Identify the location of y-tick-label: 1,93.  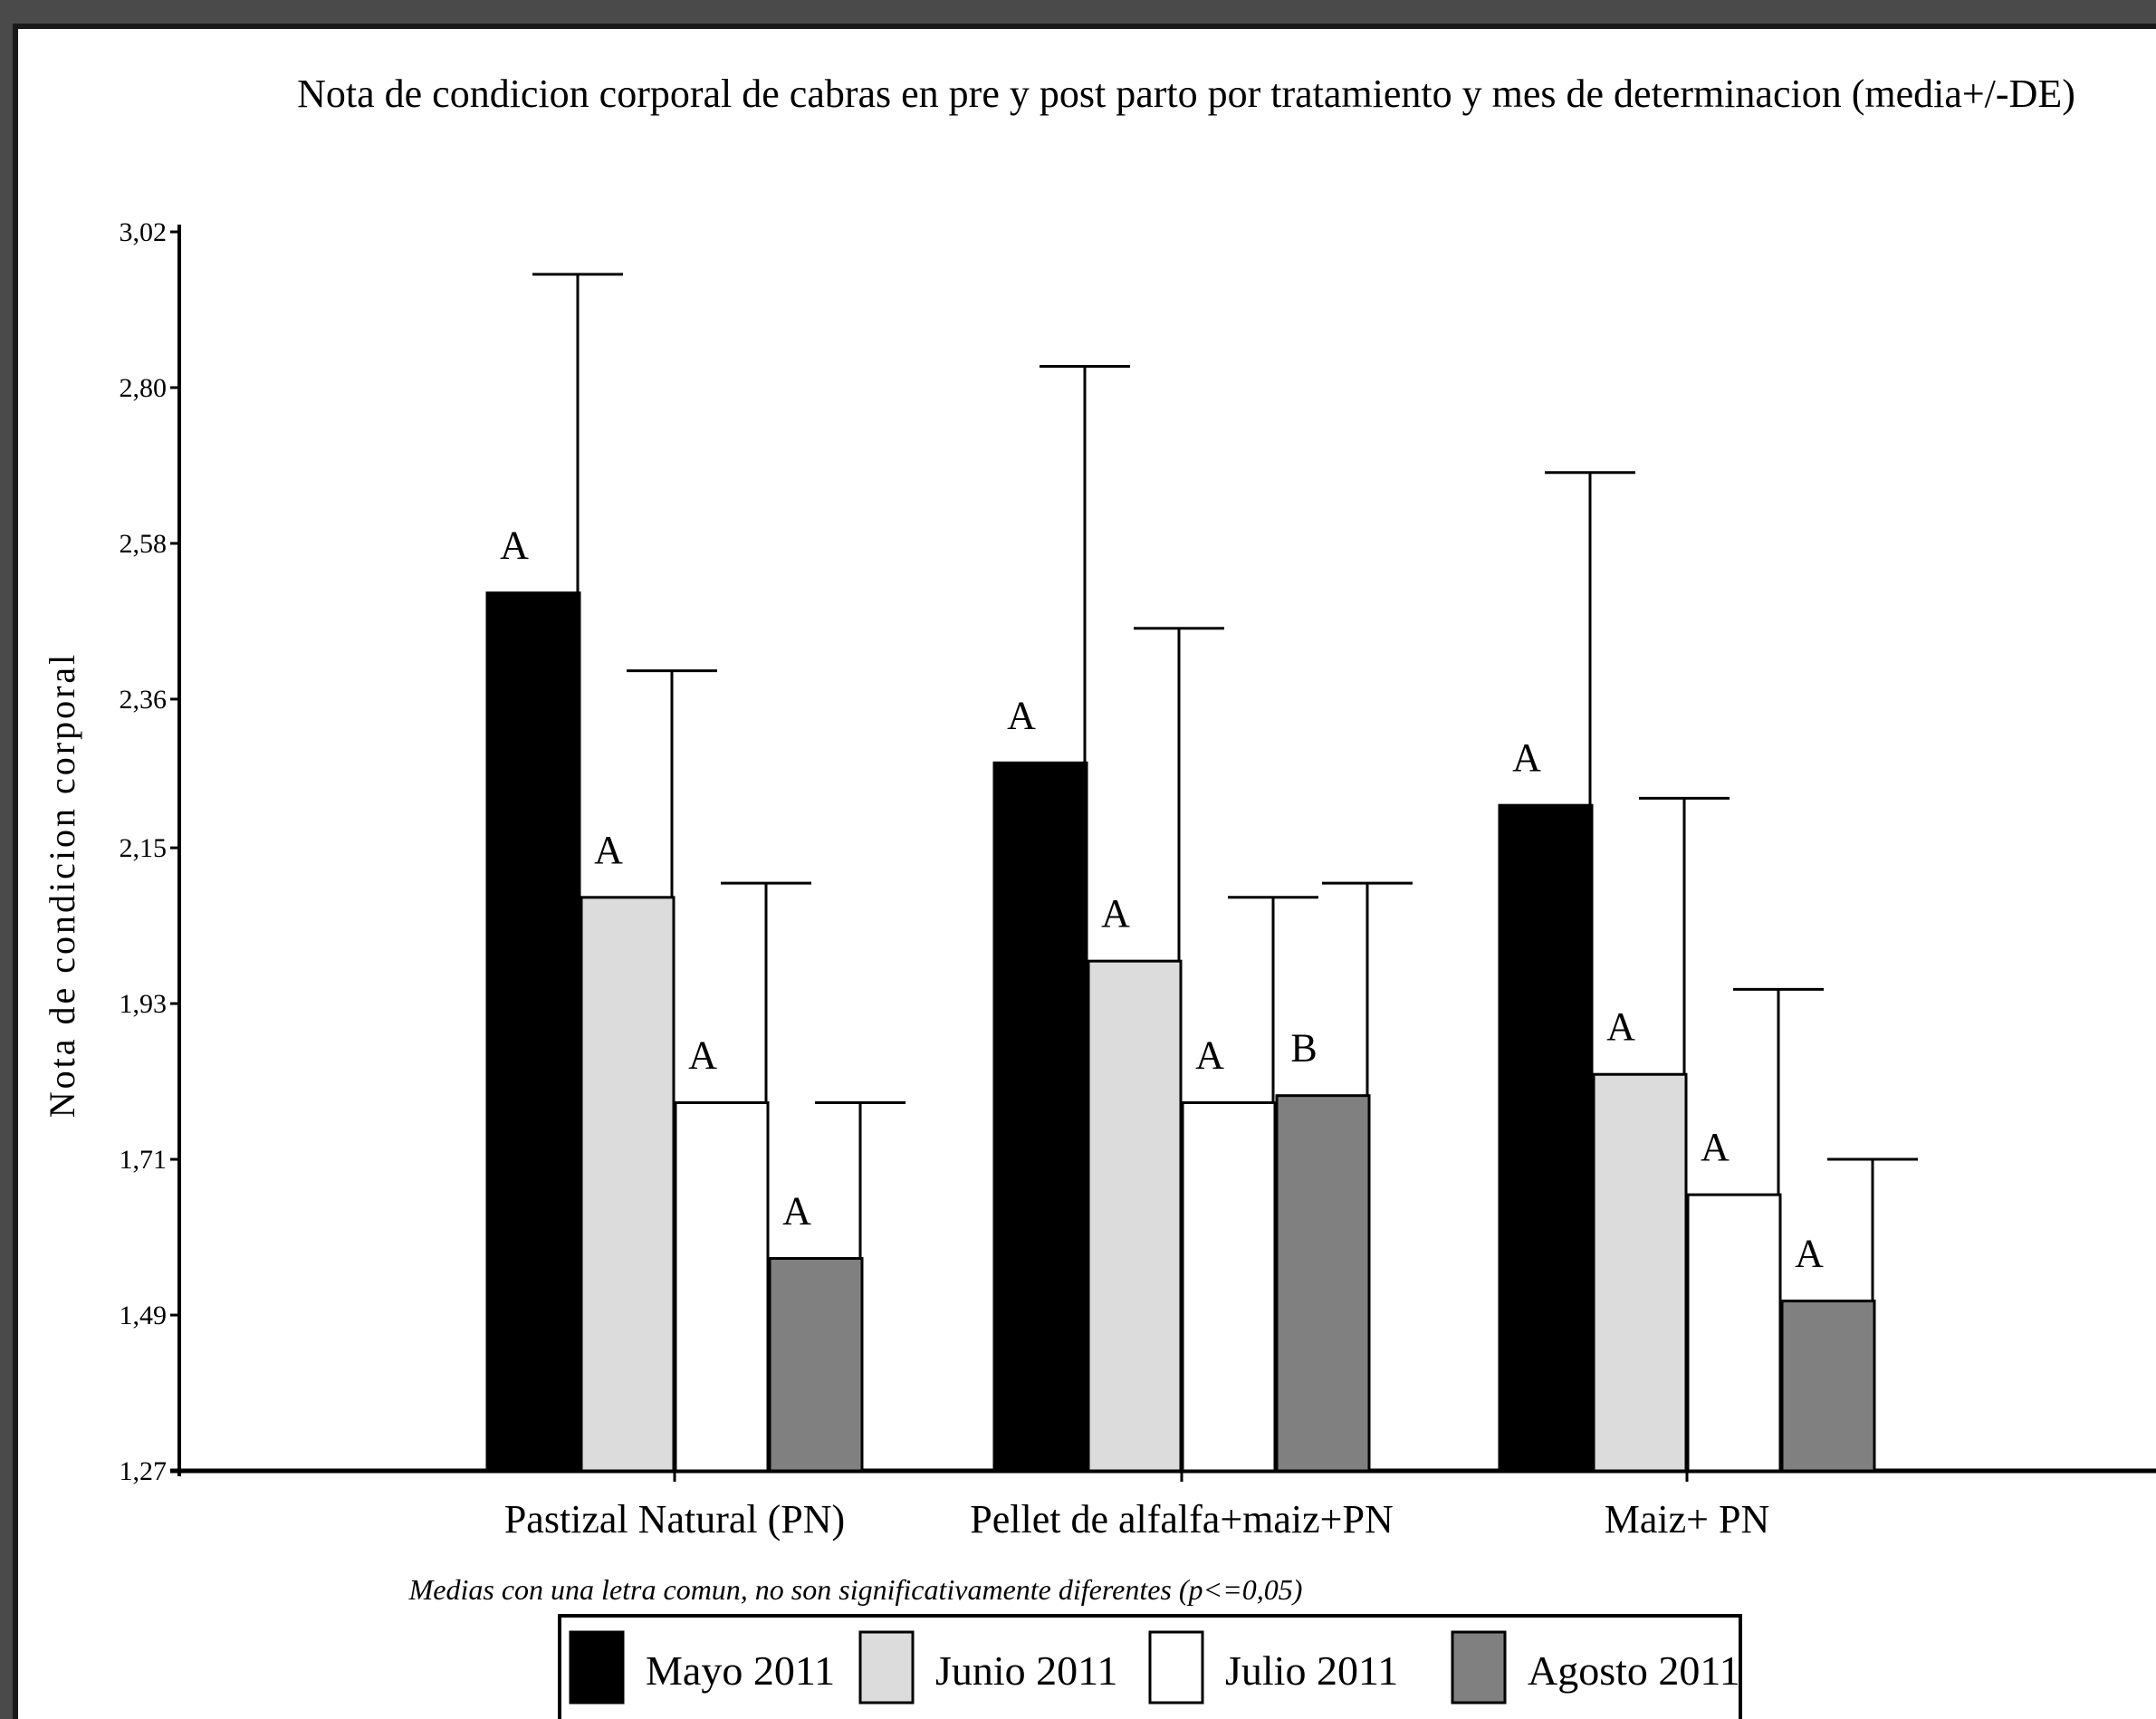
(144, 1004).